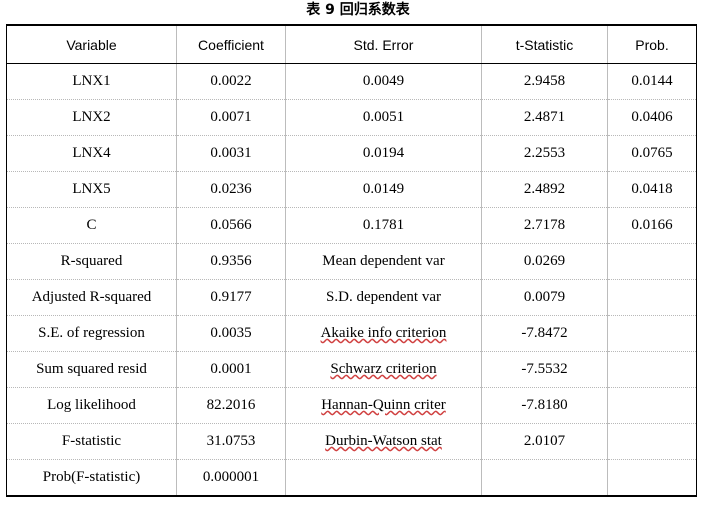 The width and height of the screenshot is (716, 505). Describe the element at coordinates (91, 153) in the screenshot. I see `variable-cell: LNX4` at that location.